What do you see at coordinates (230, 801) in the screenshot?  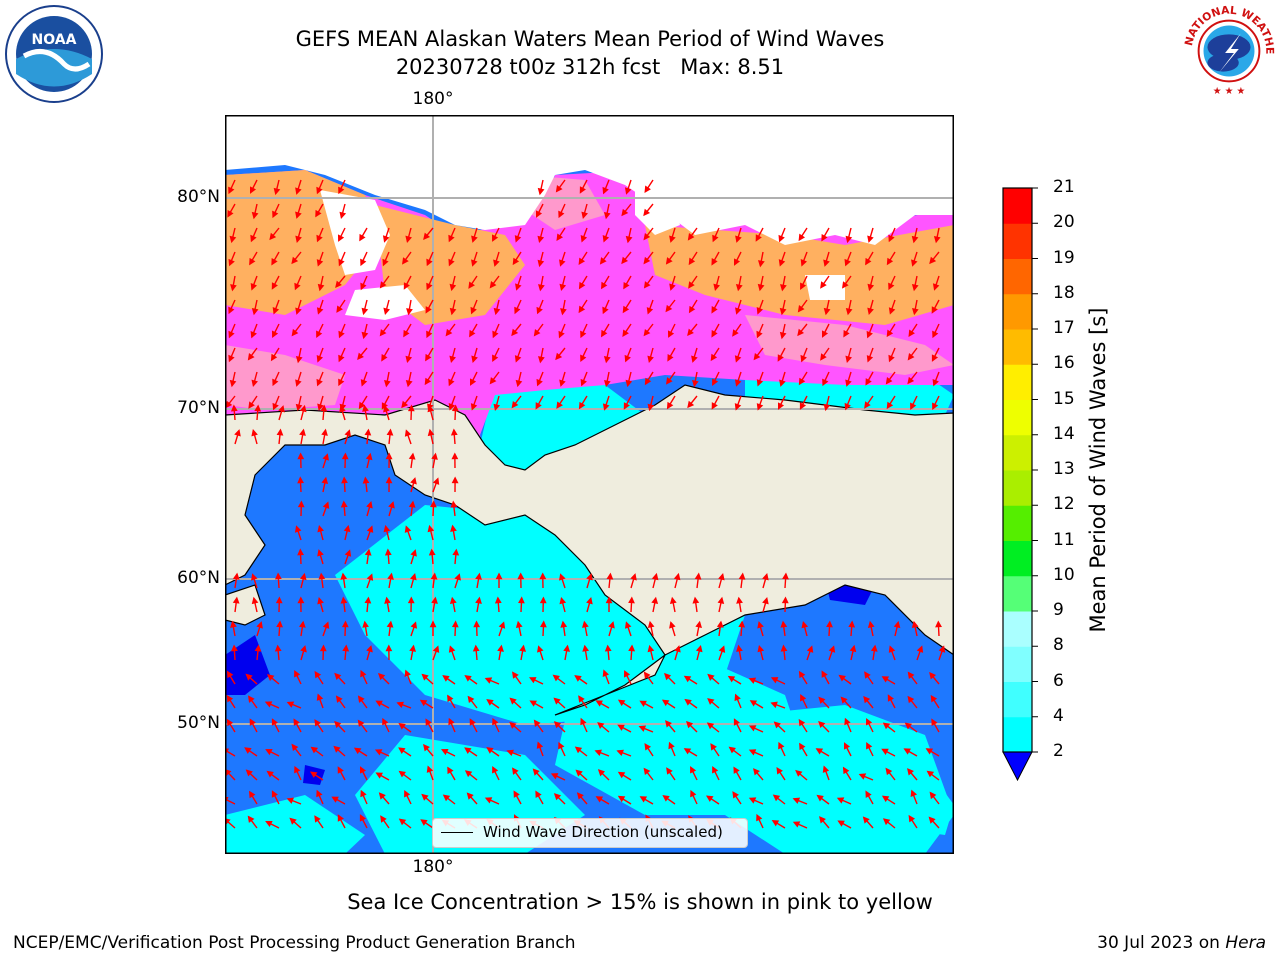 I see `wind-wave-arrow` at bounding box center [230, 801].